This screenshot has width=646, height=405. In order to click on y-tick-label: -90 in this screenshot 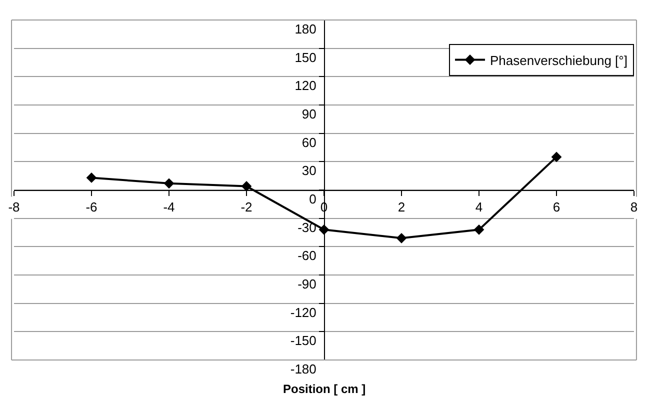, I will do `click(307, 284)`.